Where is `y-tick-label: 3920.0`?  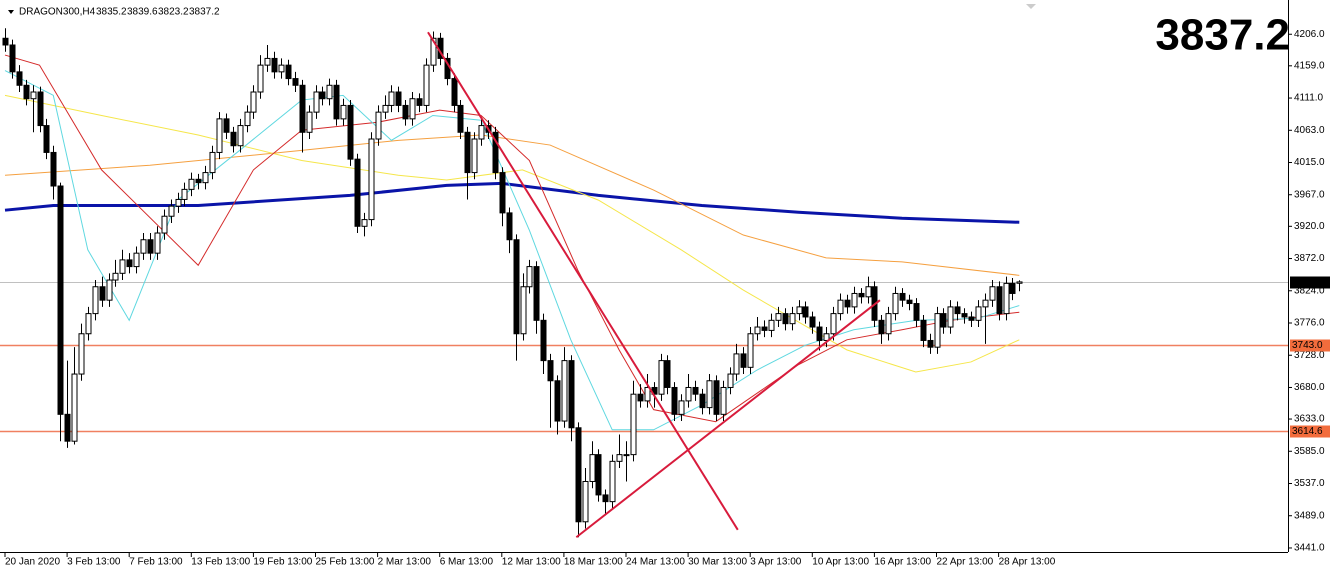 y-tick-label: 3920.0 is located at coordinates (1309, 226).